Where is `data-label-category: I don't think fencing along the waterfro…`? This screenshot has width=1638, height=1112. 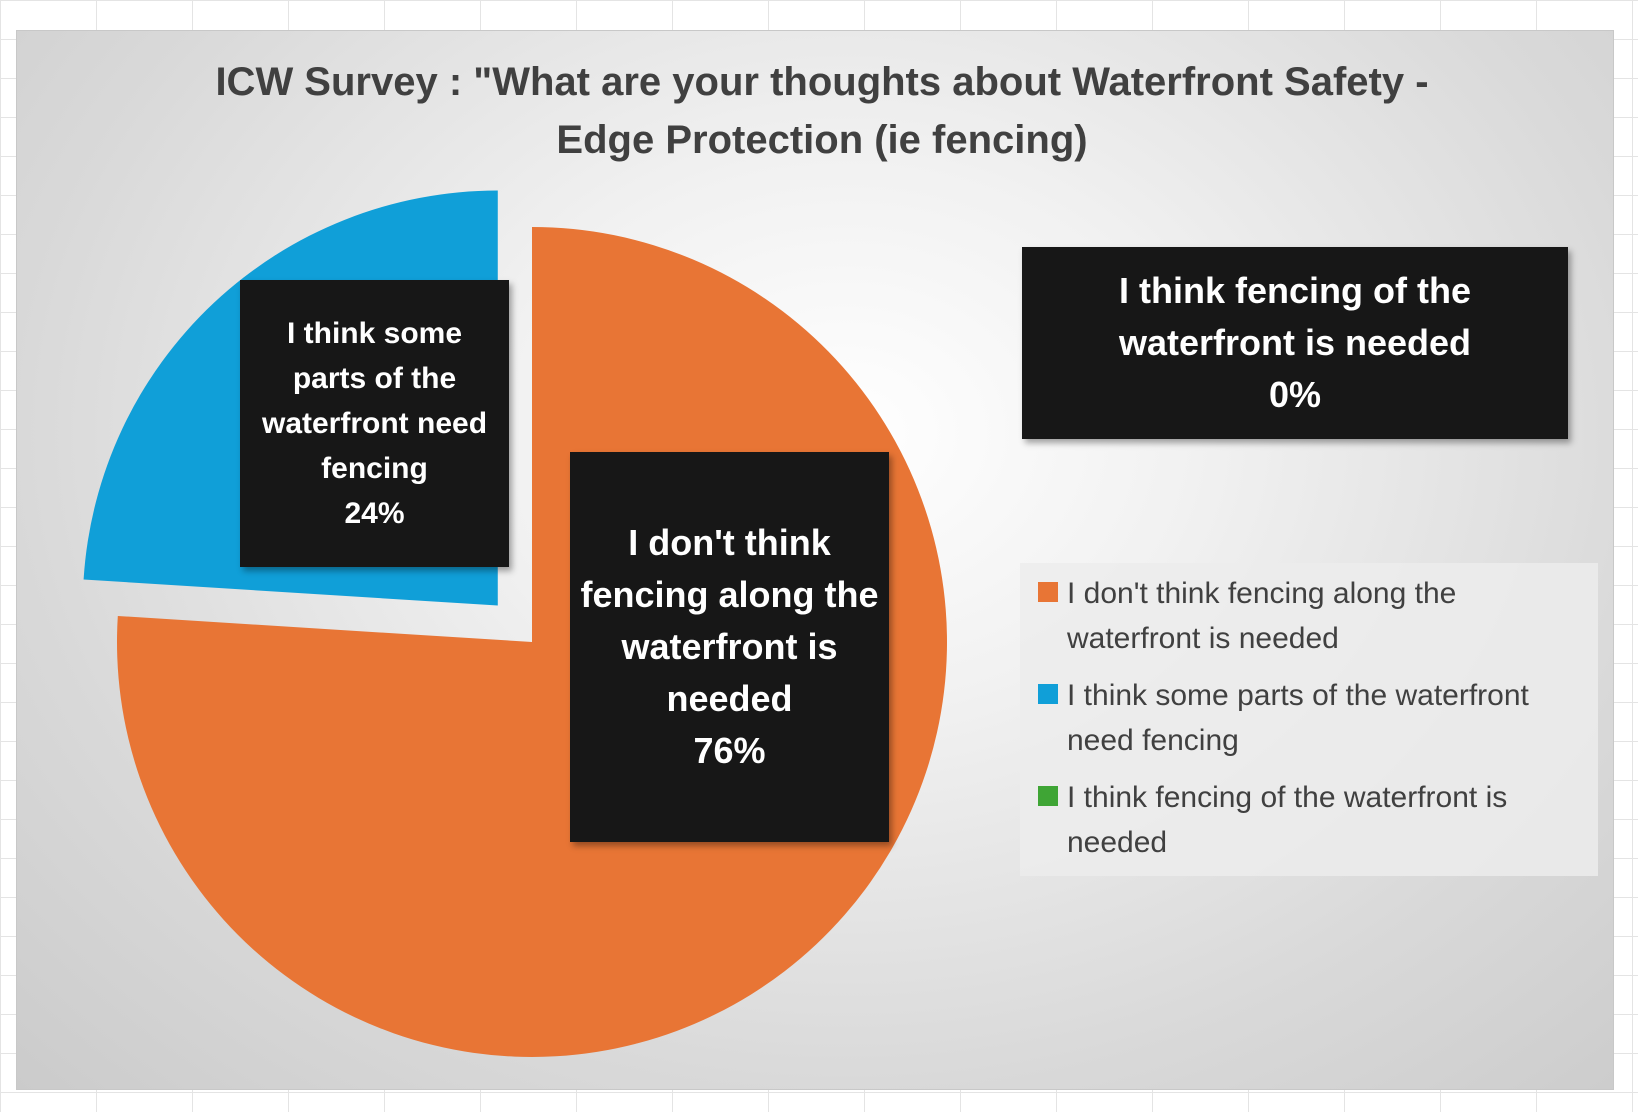
data-label-category: I don't think fencing along the waterfro… is located at coordinates (729, 620).